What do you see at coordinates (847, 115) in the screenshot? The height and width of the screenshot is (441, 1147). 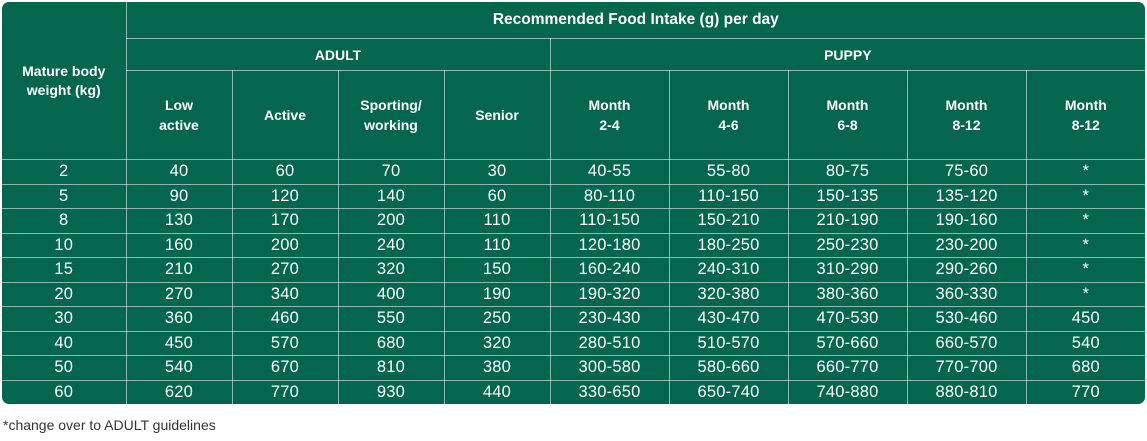 I see `column-header: Month 6-8` at bounding box center [847, 115].